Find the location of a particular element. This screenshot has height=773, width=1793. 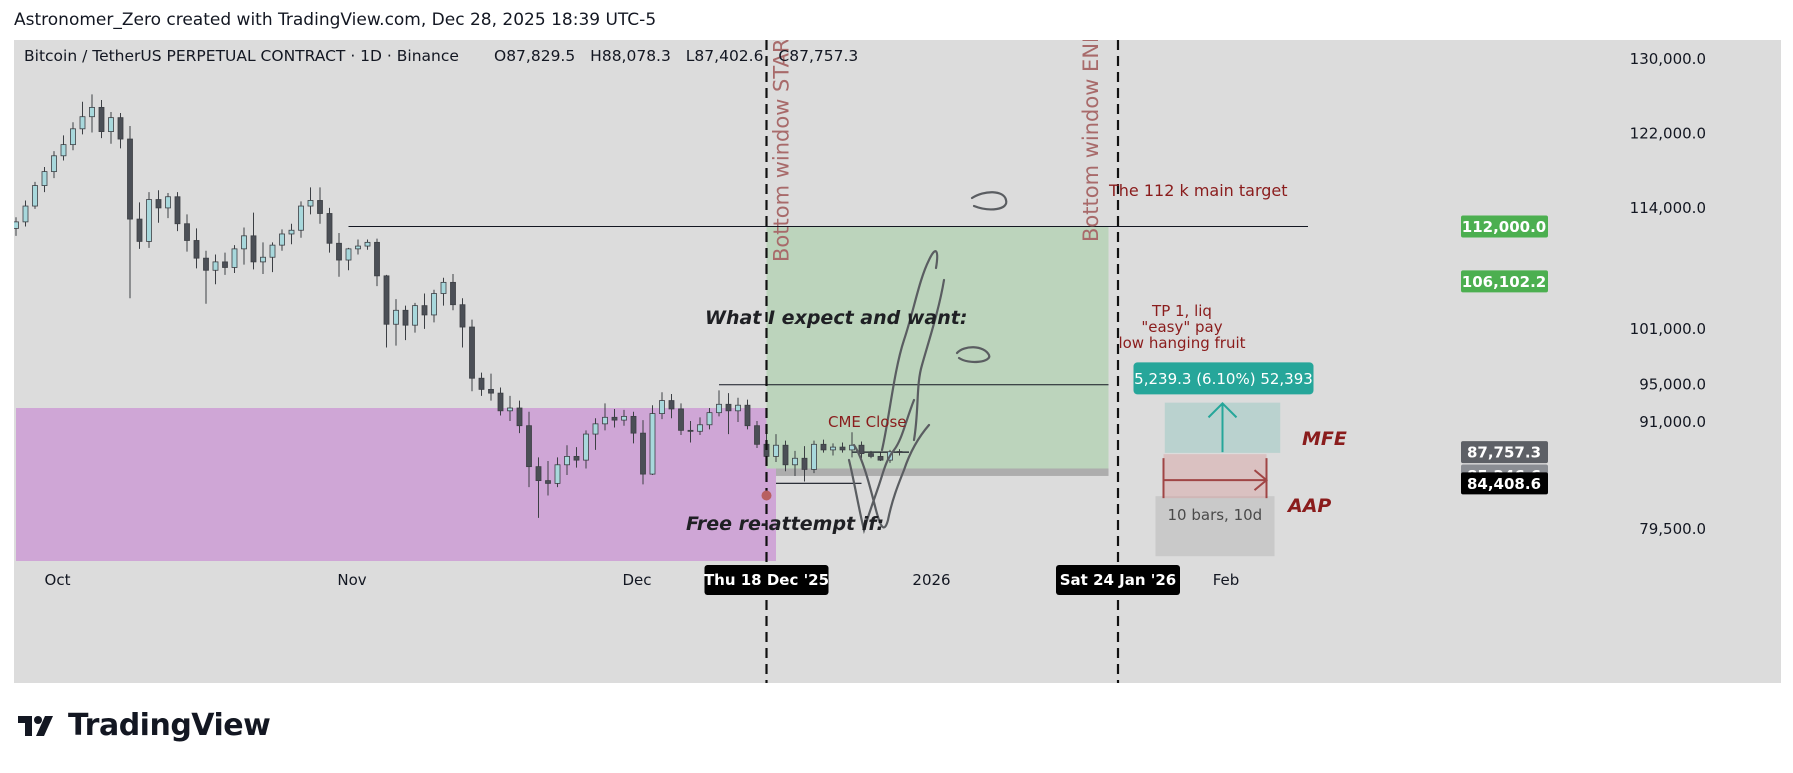

target-annotation: The 112 k main target is located at coordinates (1198, 190).